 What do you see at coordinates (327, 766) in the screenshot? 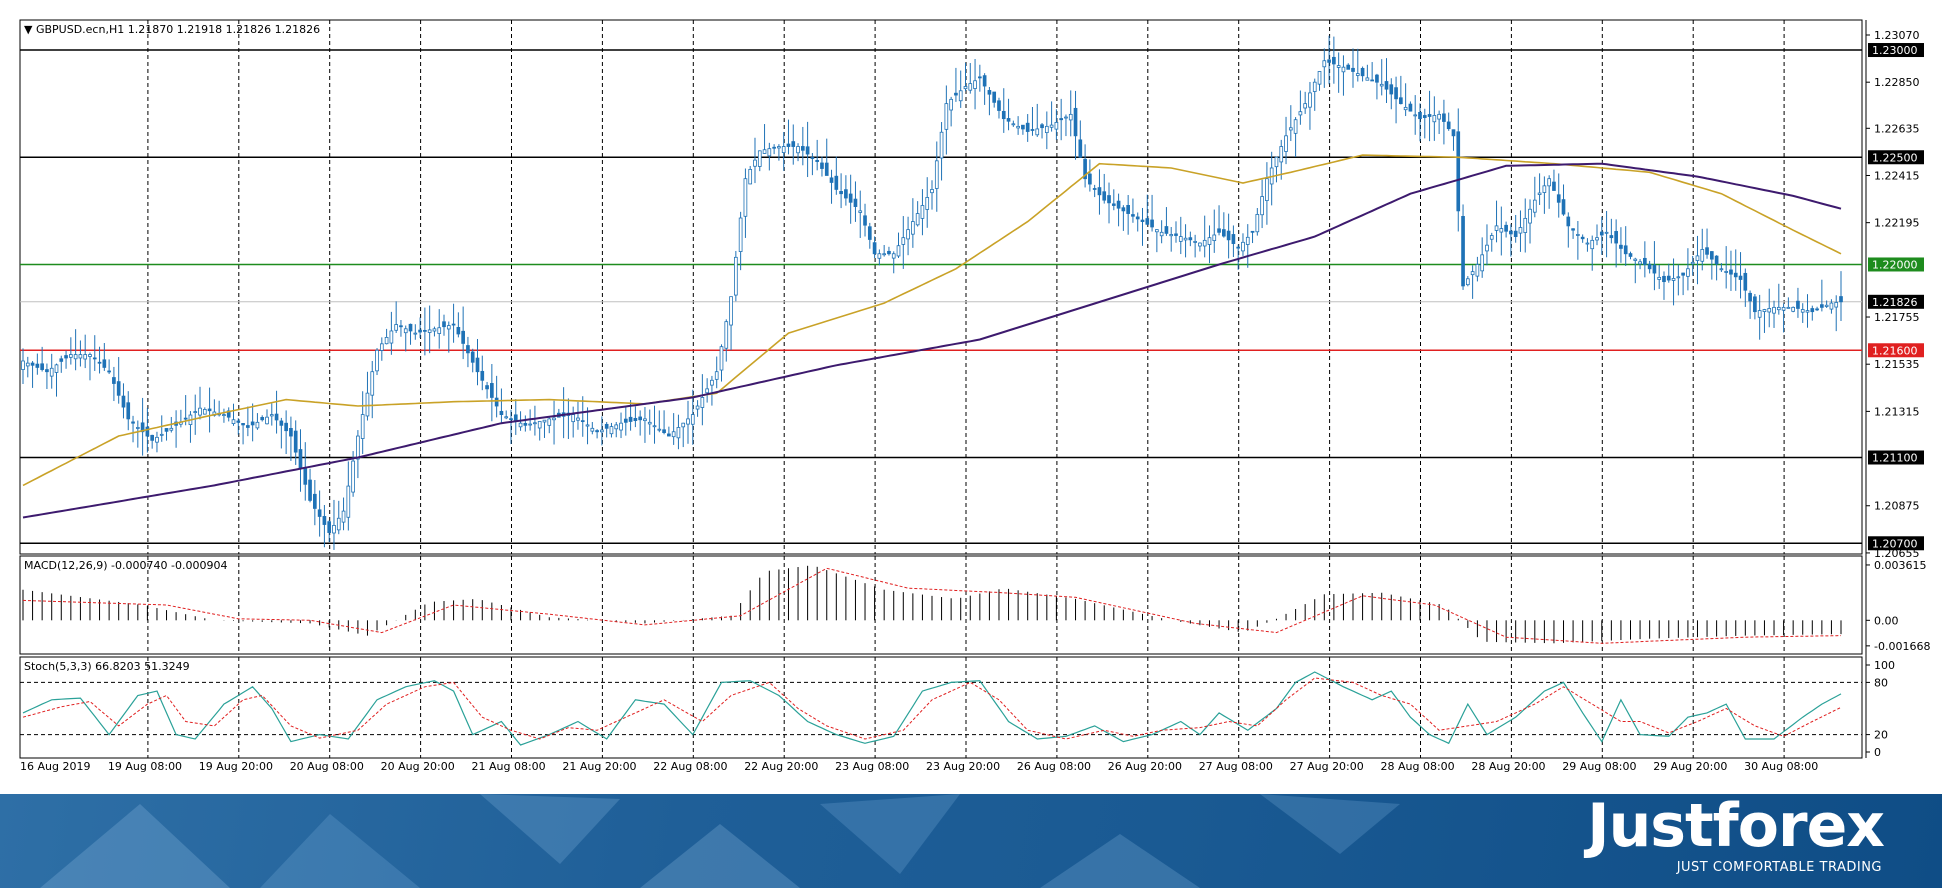
I see `x-tick-label: 20 Aug 08:00` at bounding box center [327, 766].